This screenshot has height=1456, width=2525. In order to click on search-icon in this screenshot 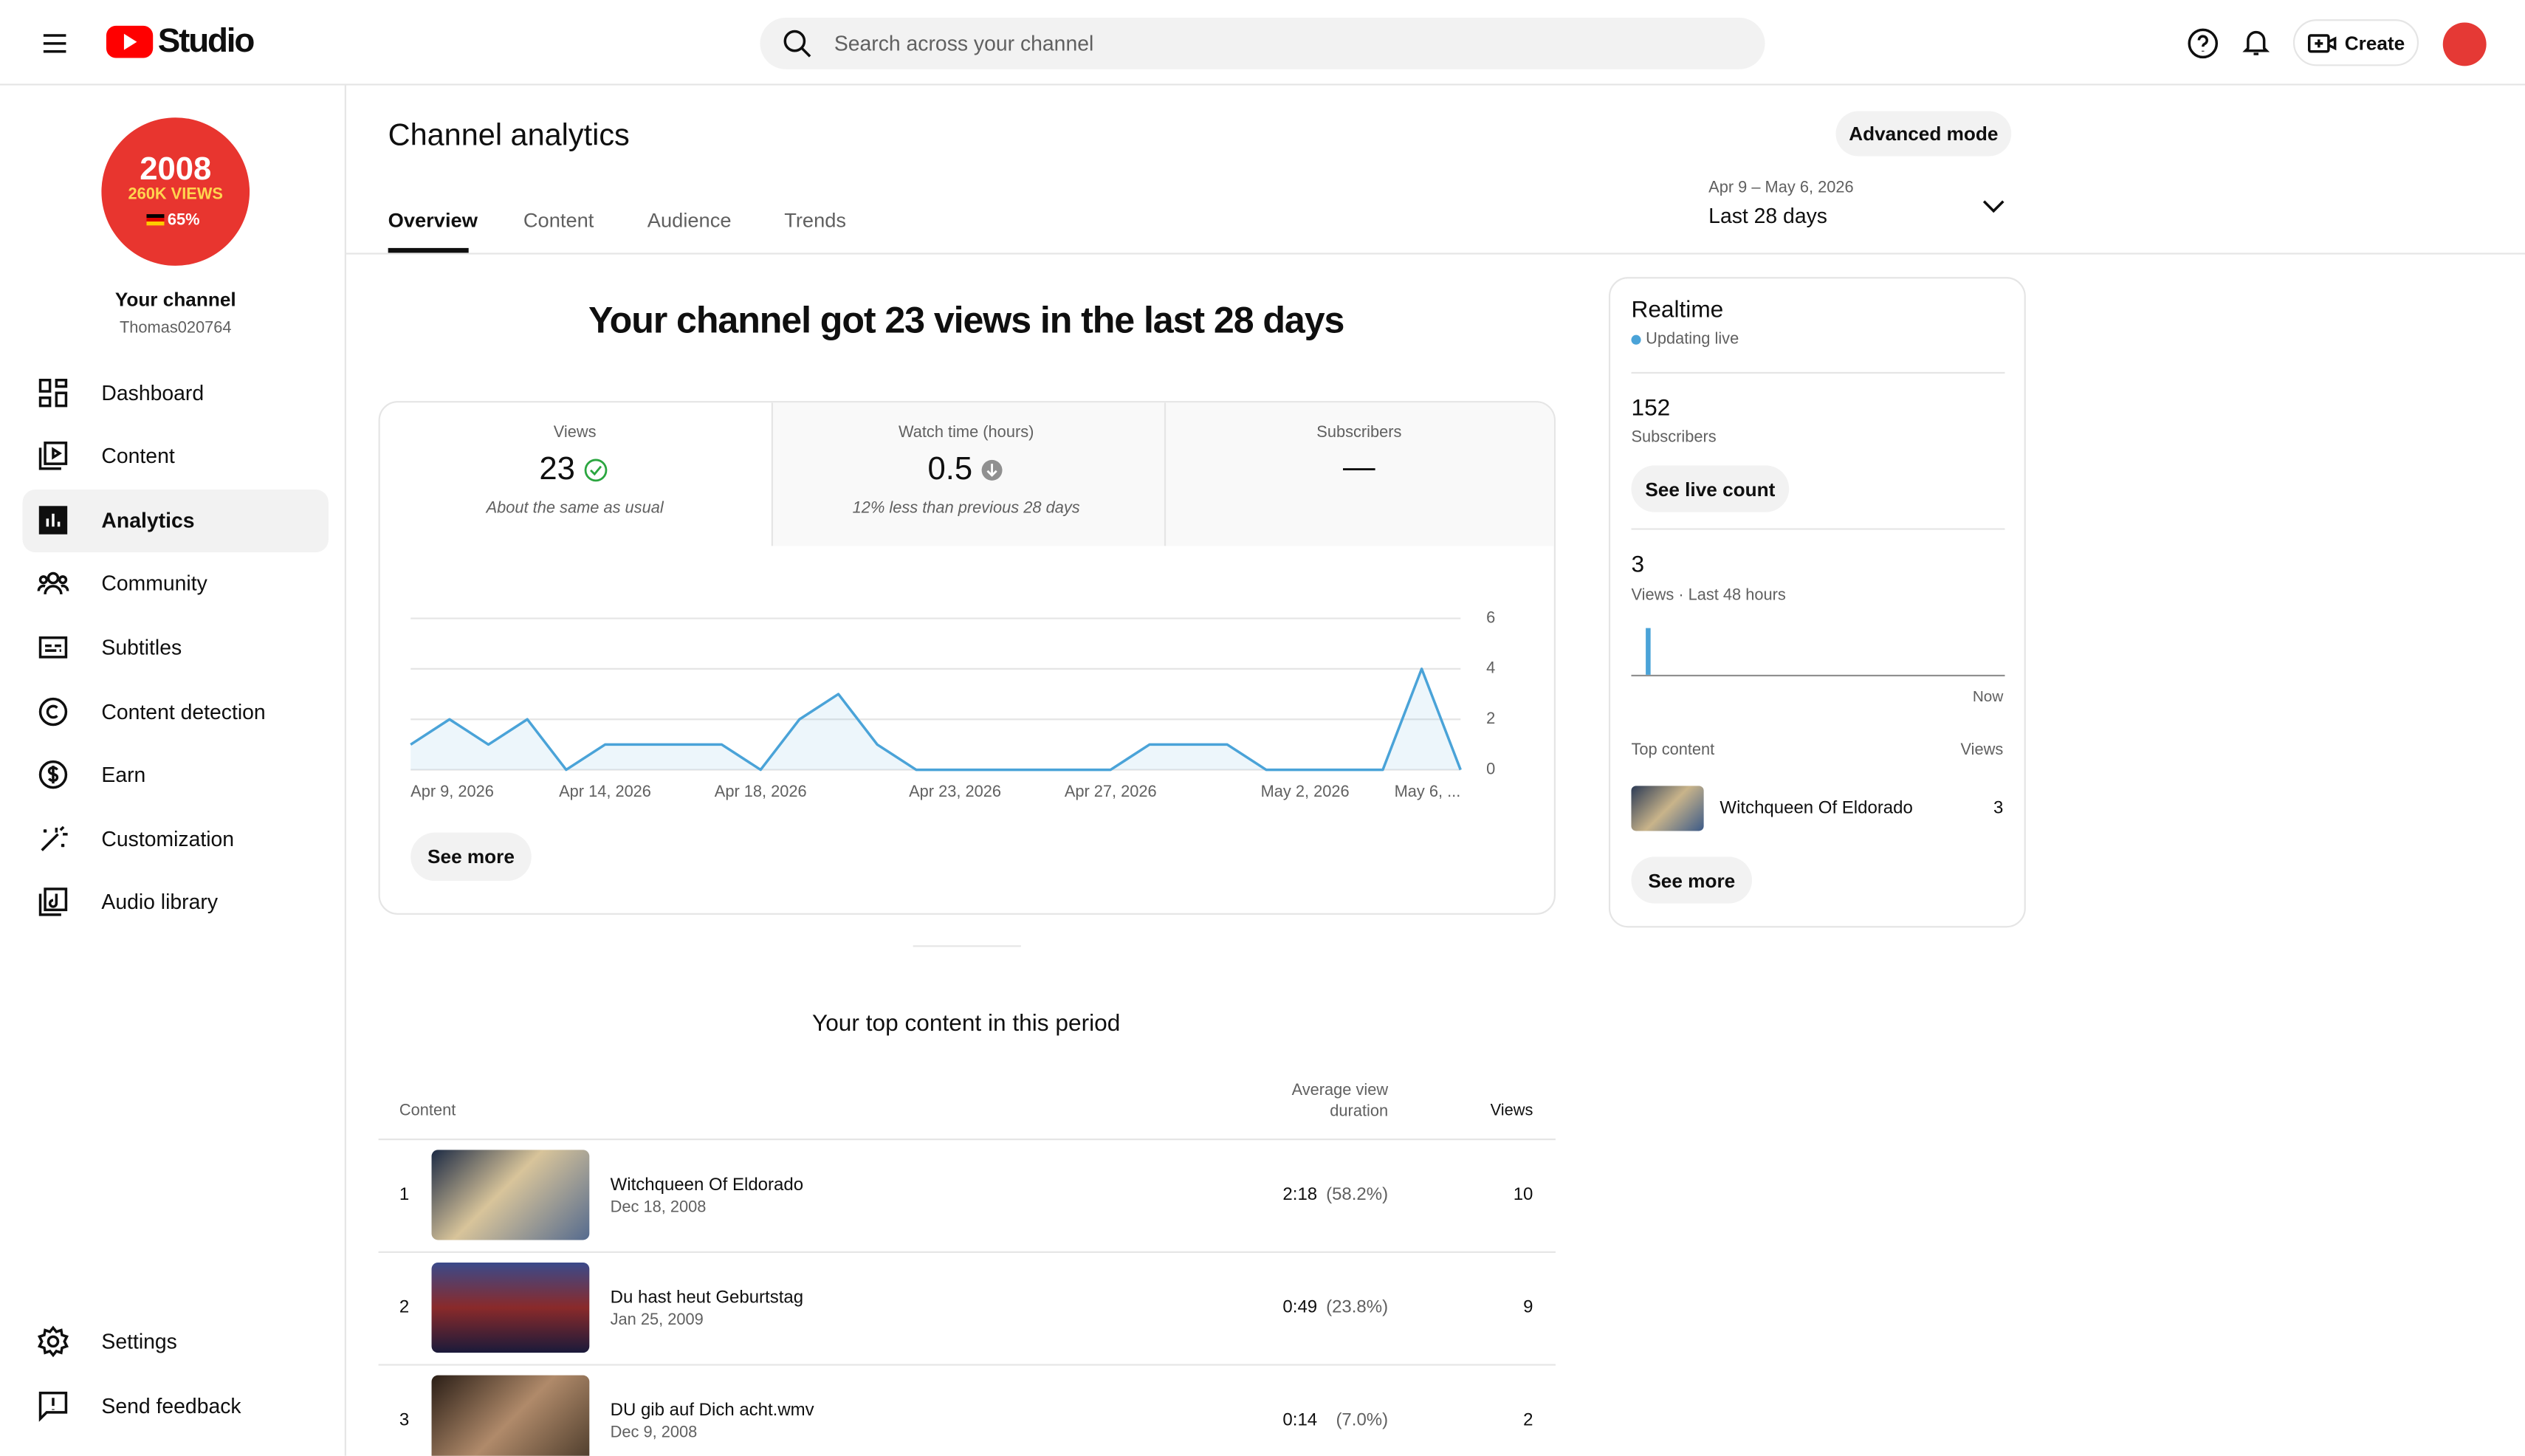, I will do `click(798, 44)`.